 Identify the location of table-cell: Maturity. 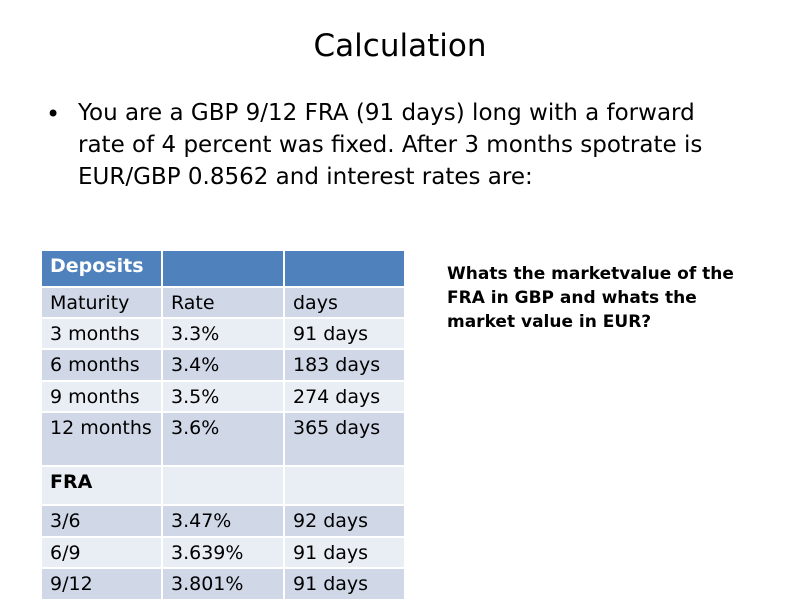
(102, 303).